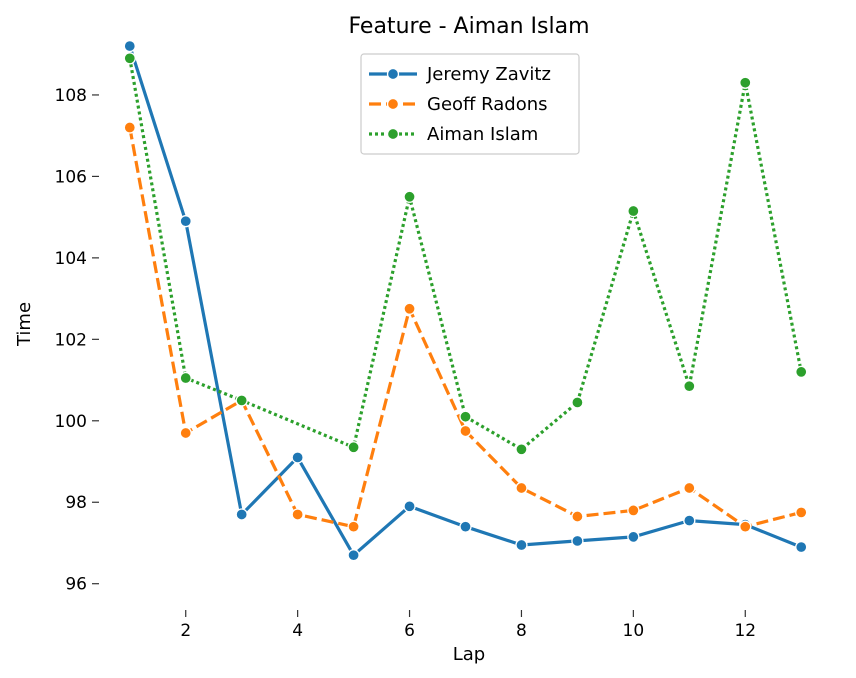 The height and width of the screenshot is (678, 856). Describe the element at coordinates (468, 26) in the screenshot. I see `chart-title: Feature - Aiman Islam` at that location.